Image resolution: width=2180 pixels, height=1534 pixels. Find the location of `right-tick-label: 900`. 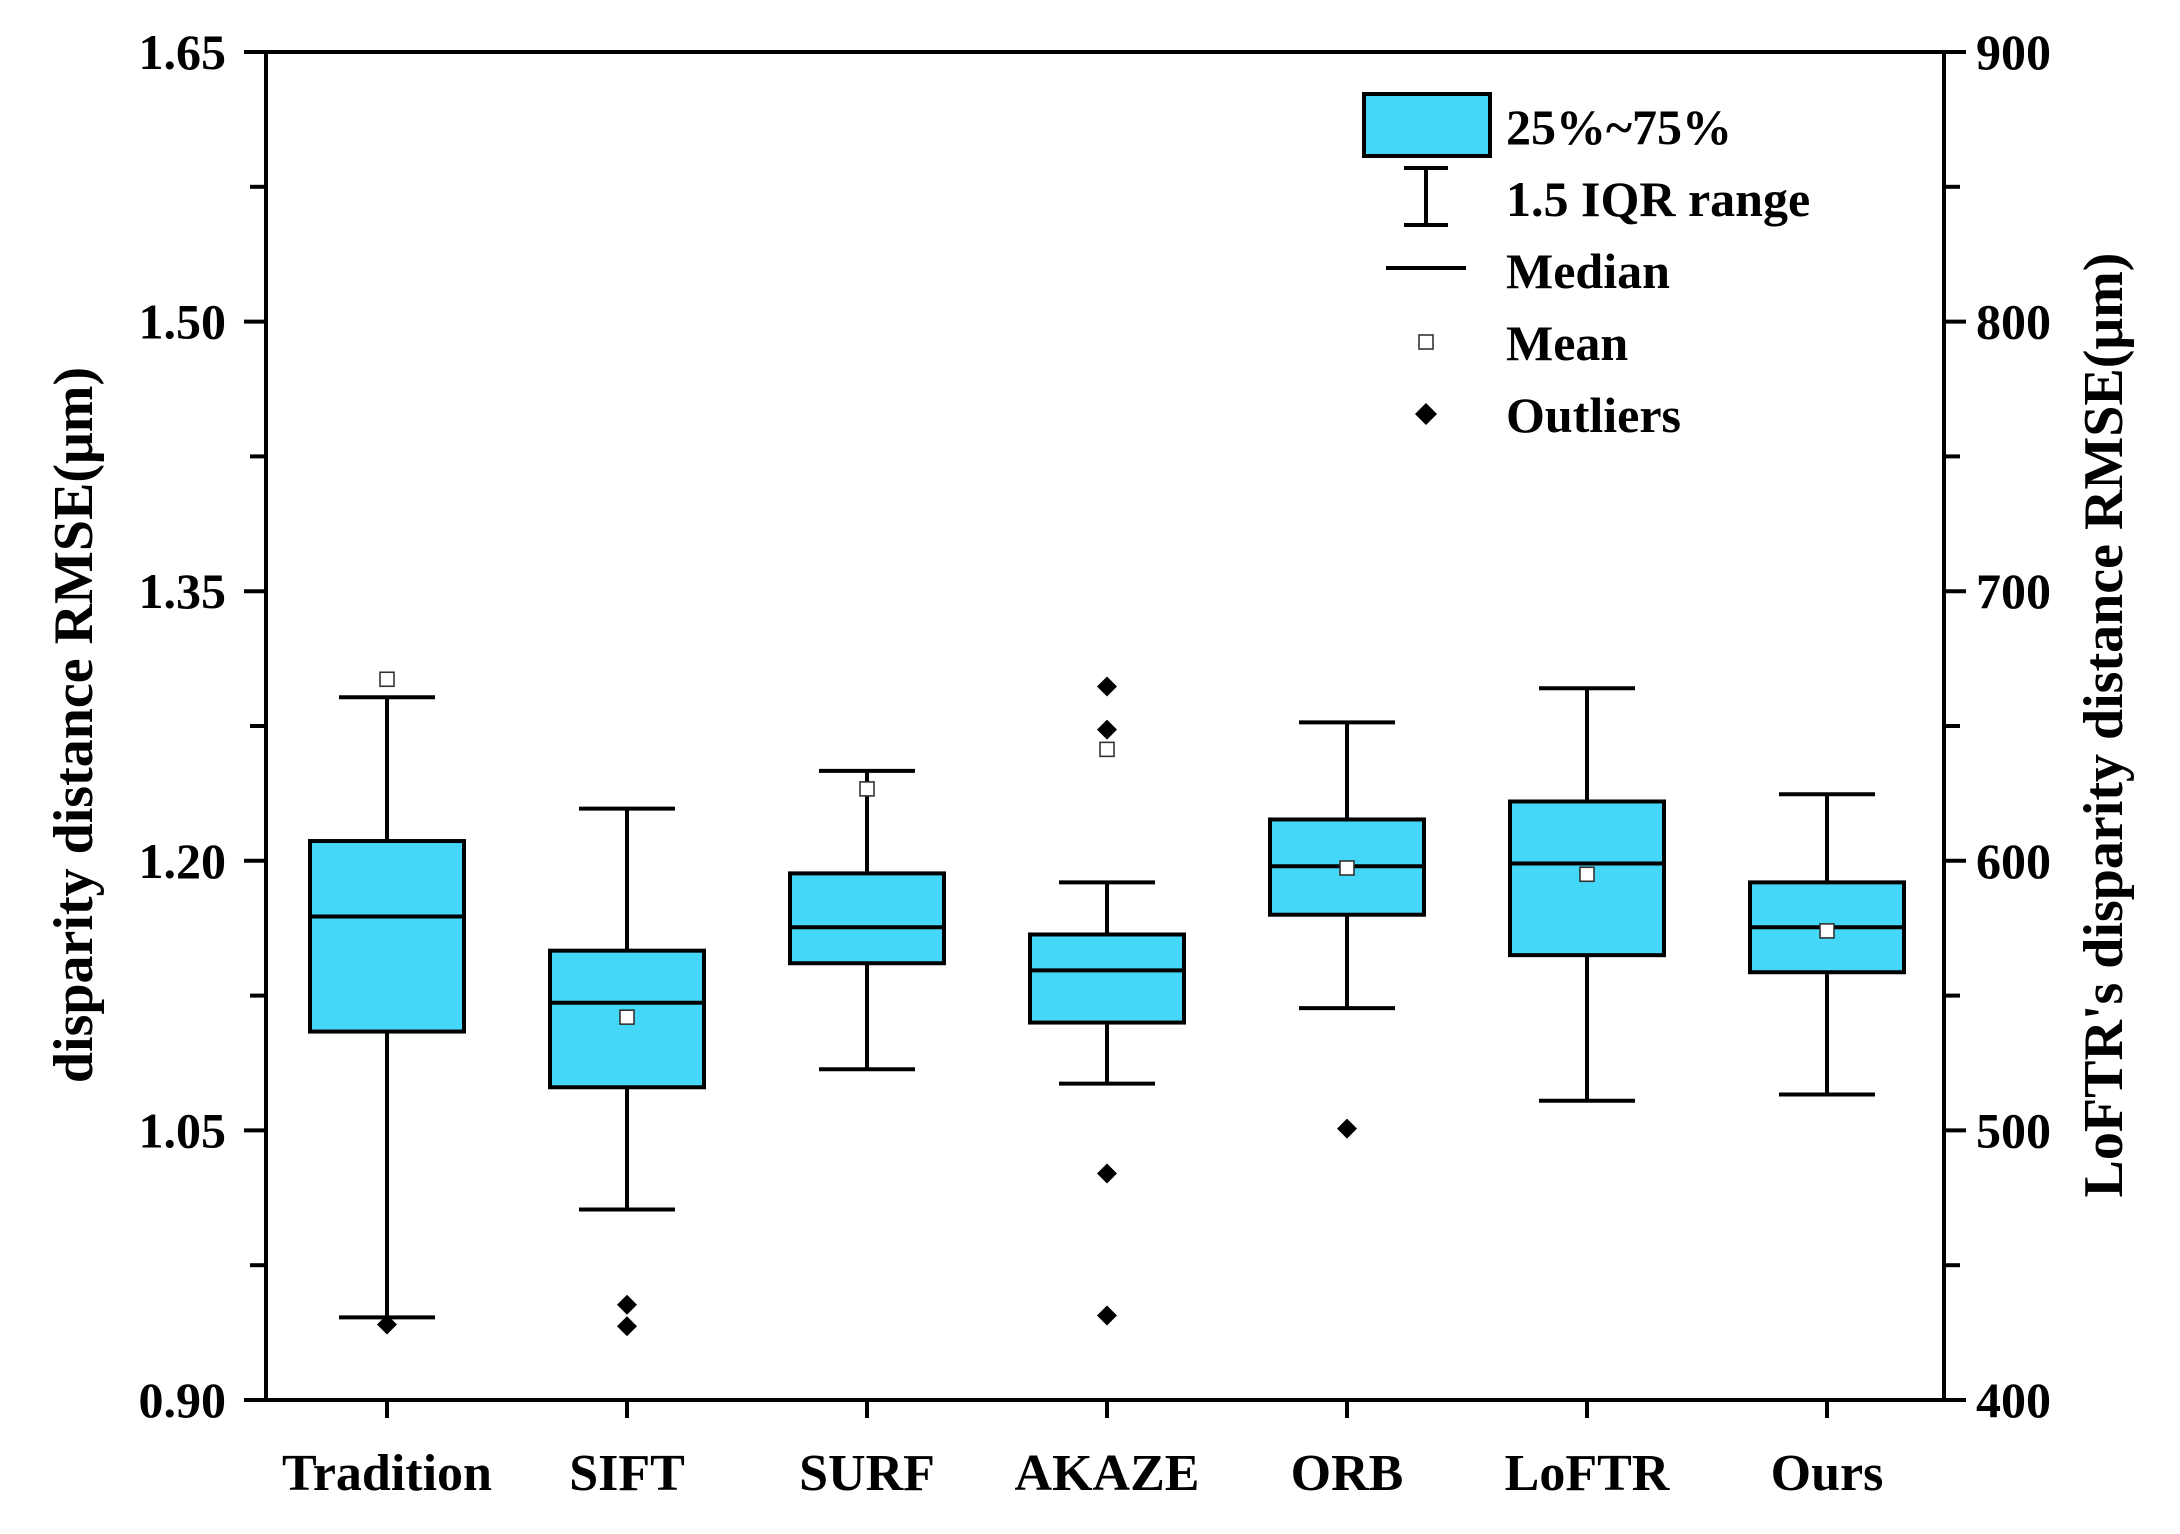

right-tick-label: 900 is located at coordinates (2013, 52).